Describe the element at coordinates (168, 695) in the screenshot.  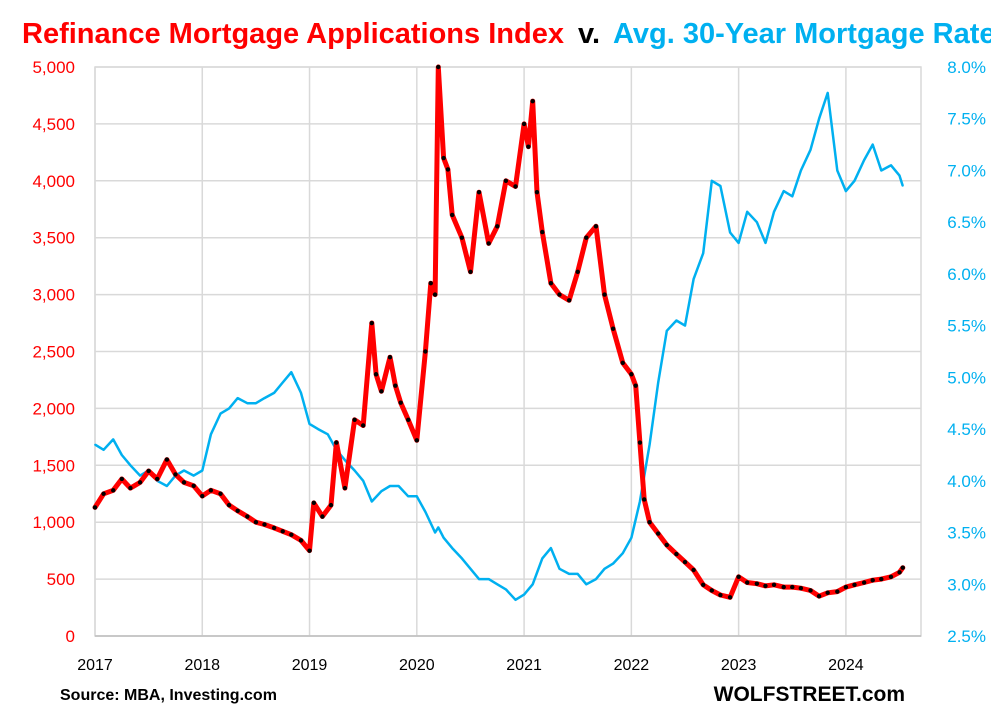
I see `source-note: Source: MBA, Investing.com` at that location.